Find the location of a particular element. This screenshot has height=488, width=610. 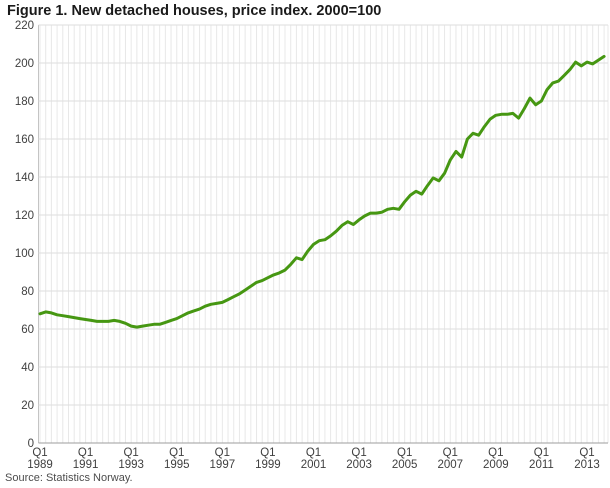

x-tick-label: Q1 2005 is located at coordinates (405, 459).